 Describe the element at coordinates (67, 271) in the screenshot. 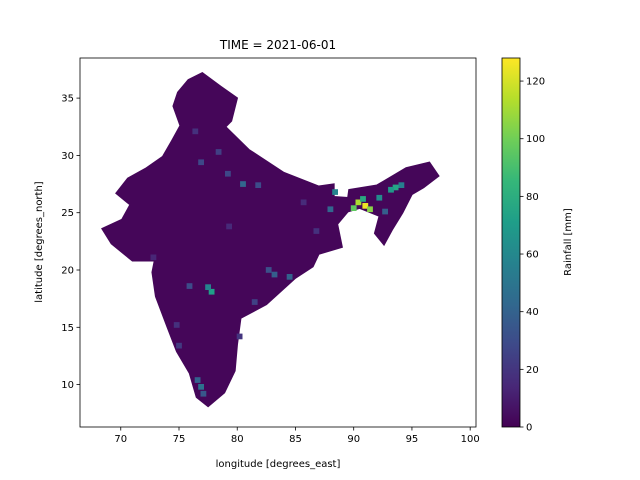

I see `y-tick-label: 20` at that location.